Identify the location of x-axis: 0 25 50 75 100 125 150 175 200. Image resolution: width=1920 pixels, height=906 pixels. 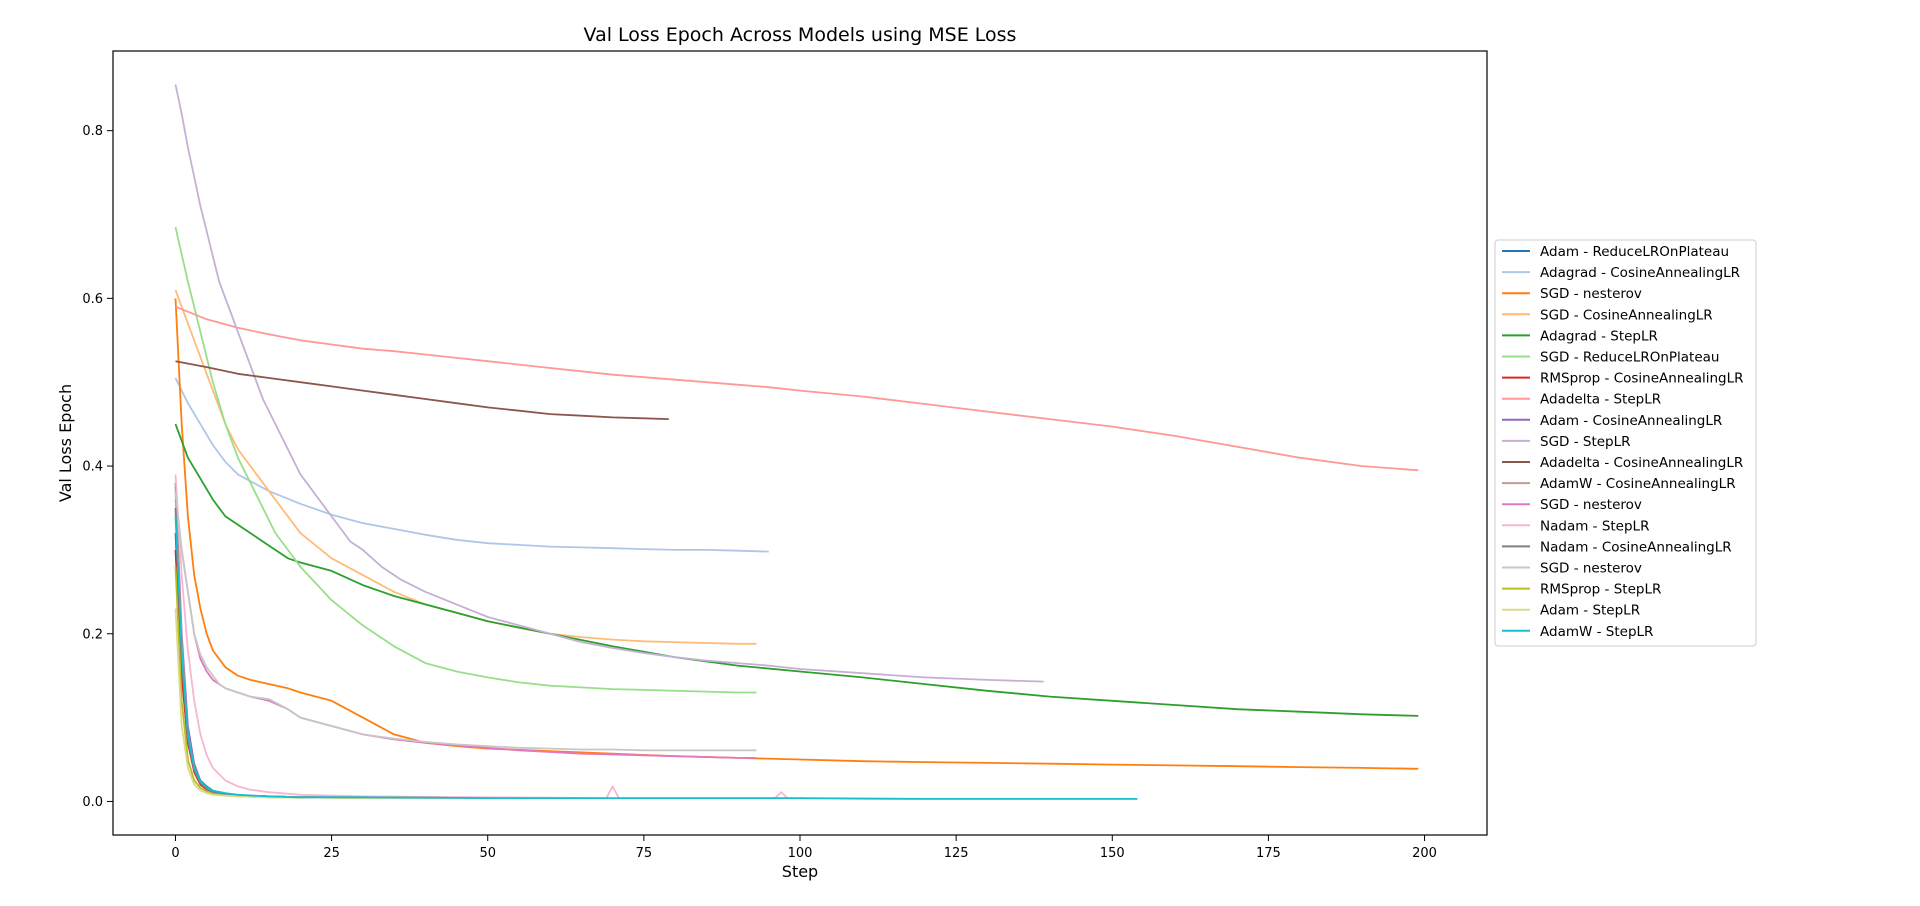
(804, 848).